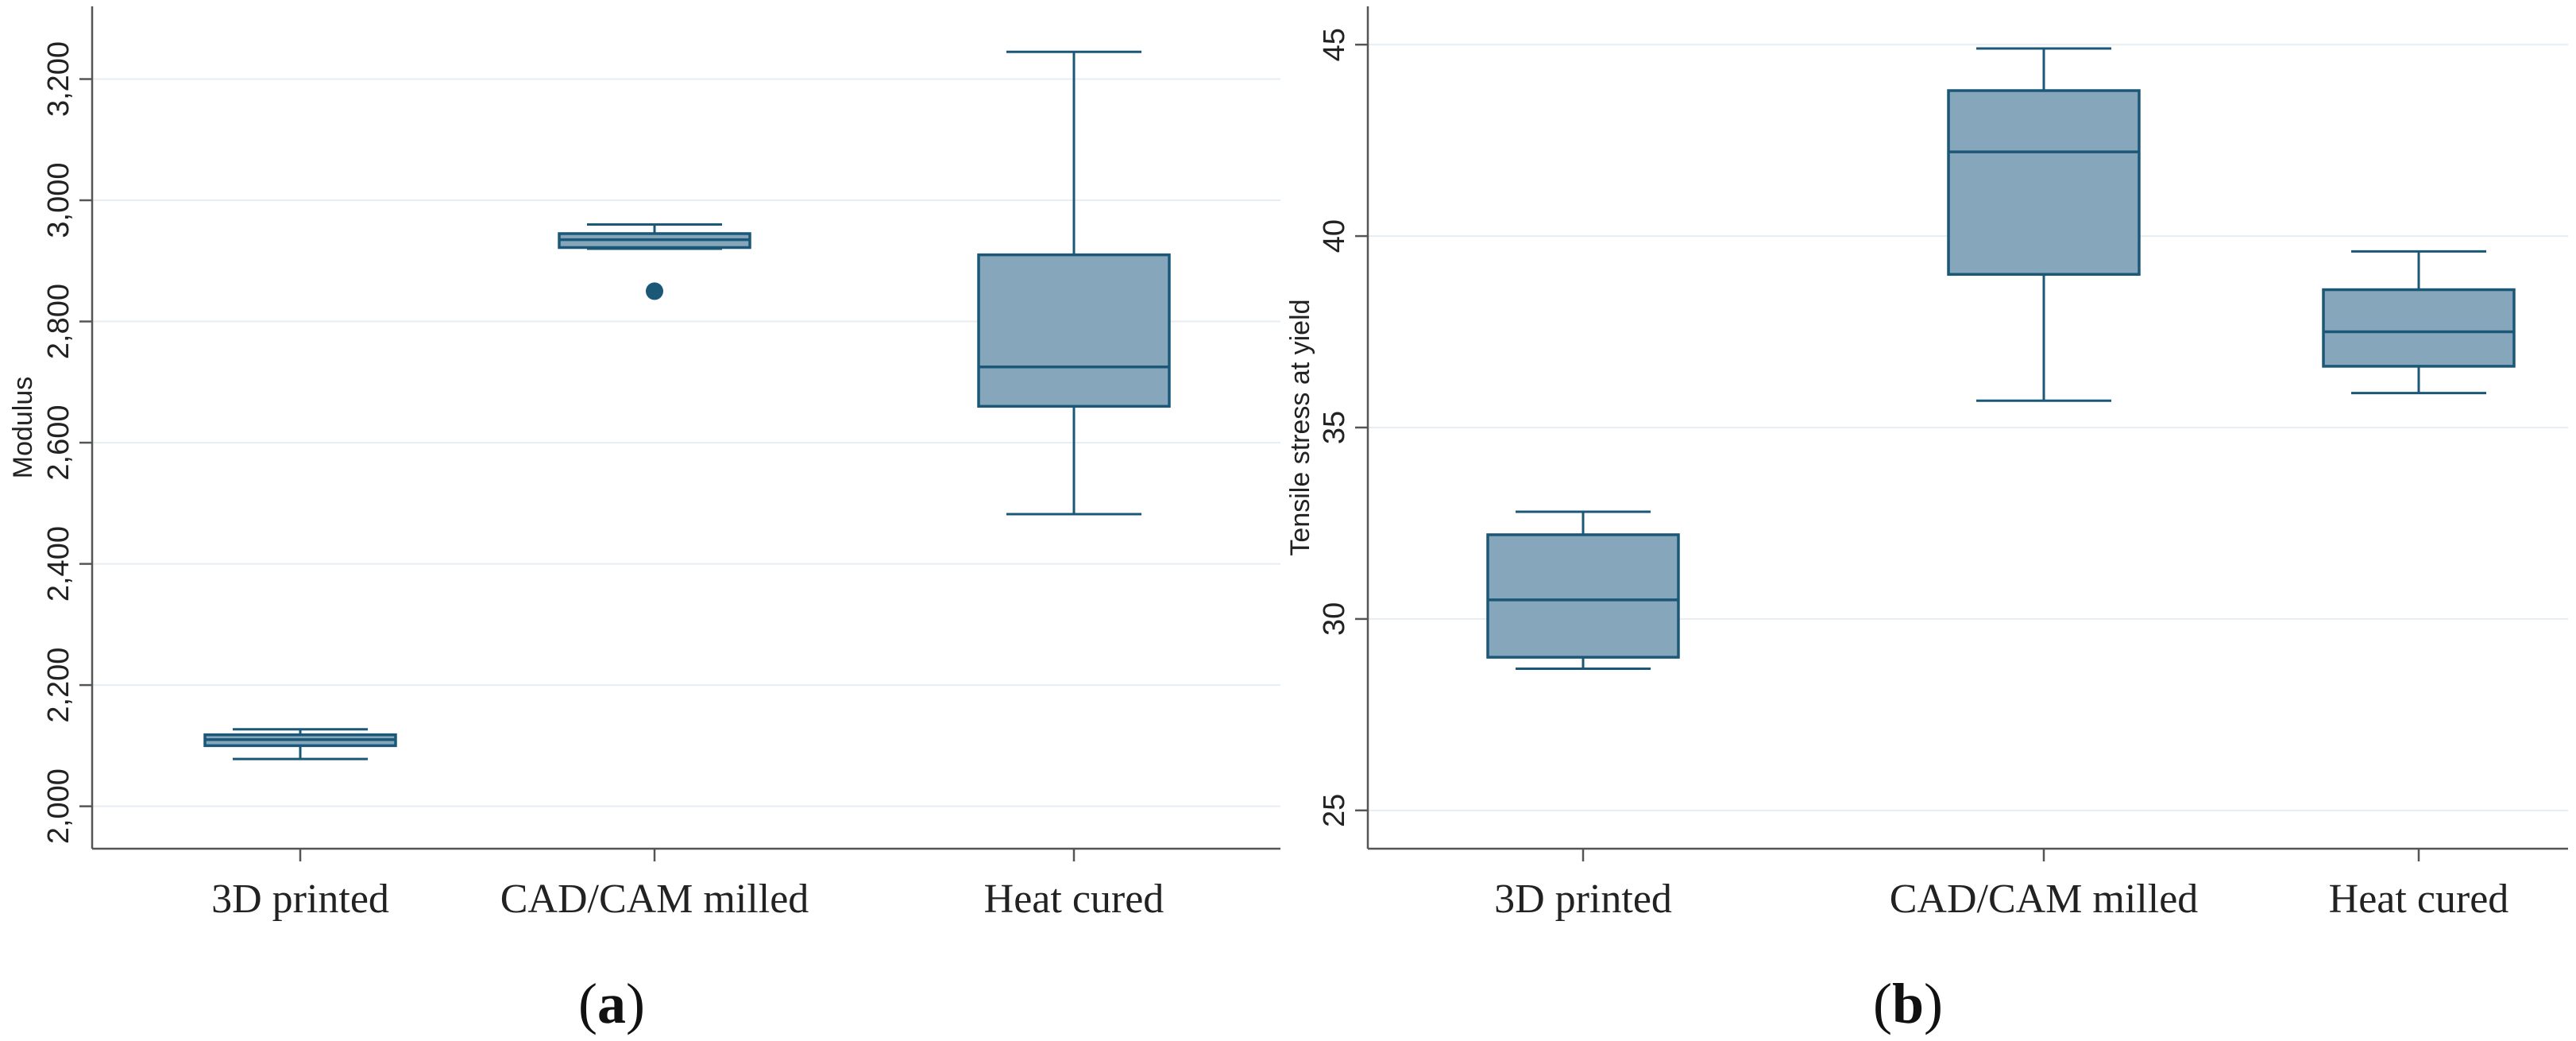  I want to click on y-tick-label-4: 45, so click(1334, 44).